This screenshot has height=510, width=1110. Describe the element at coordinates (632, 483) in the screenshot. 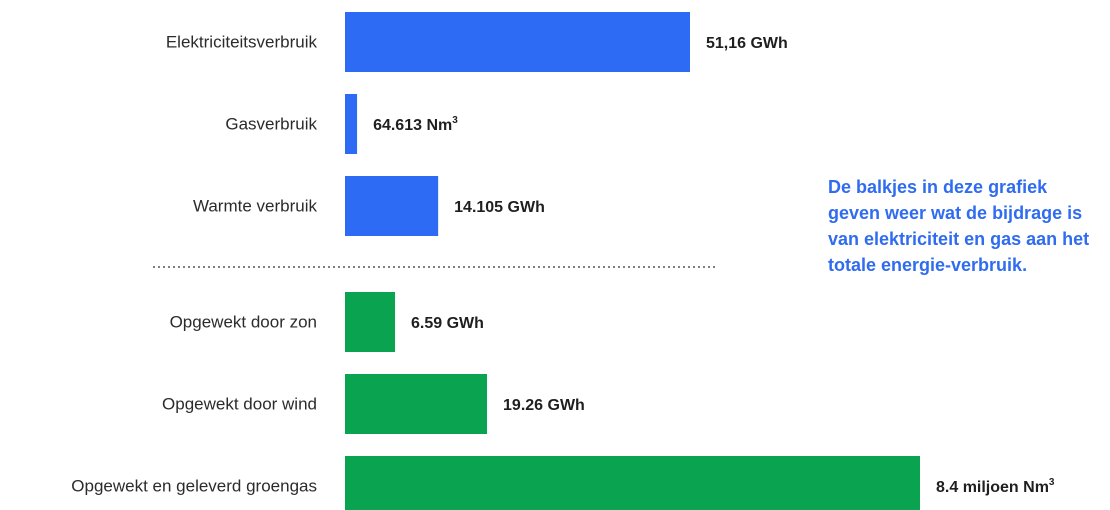

I see `bar-opgewekt-en-geleverd-groengas` at that location.